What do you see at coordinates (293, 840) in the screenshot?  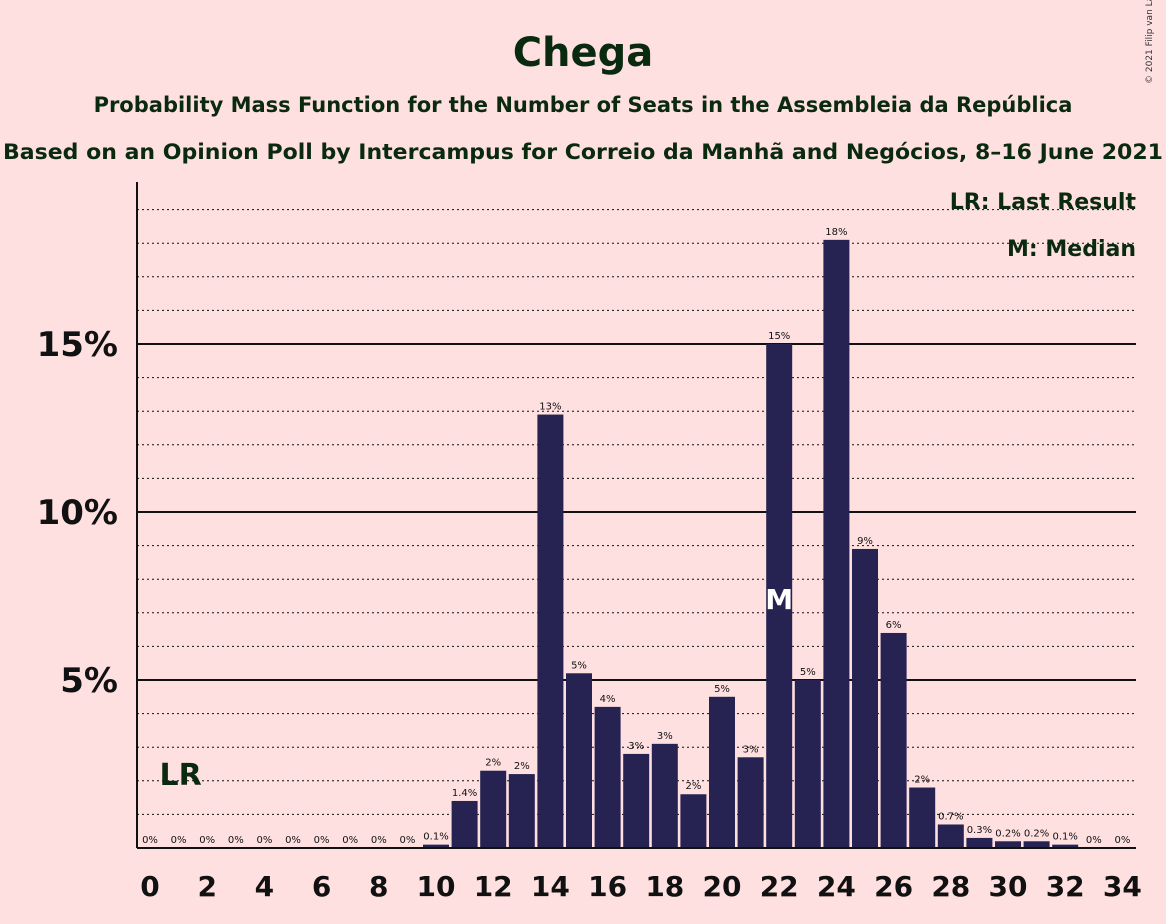 I see `data-label-seat-5: 0%` at bounding box center [293, 840].